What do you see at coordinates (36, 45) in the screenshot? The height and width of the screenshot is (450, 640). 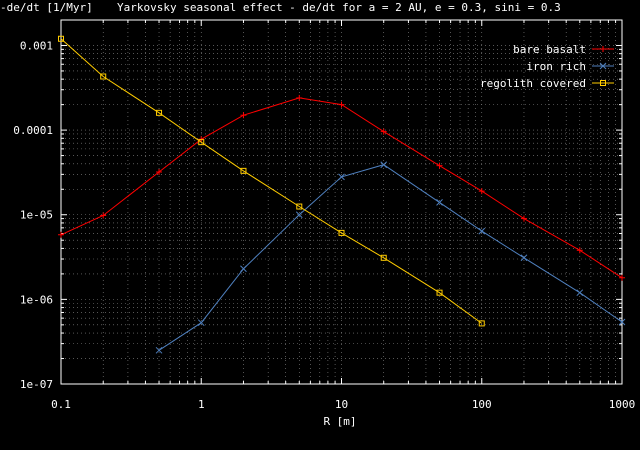 I see `y-tick-label: 0.001` at bounding box center [36, 45].